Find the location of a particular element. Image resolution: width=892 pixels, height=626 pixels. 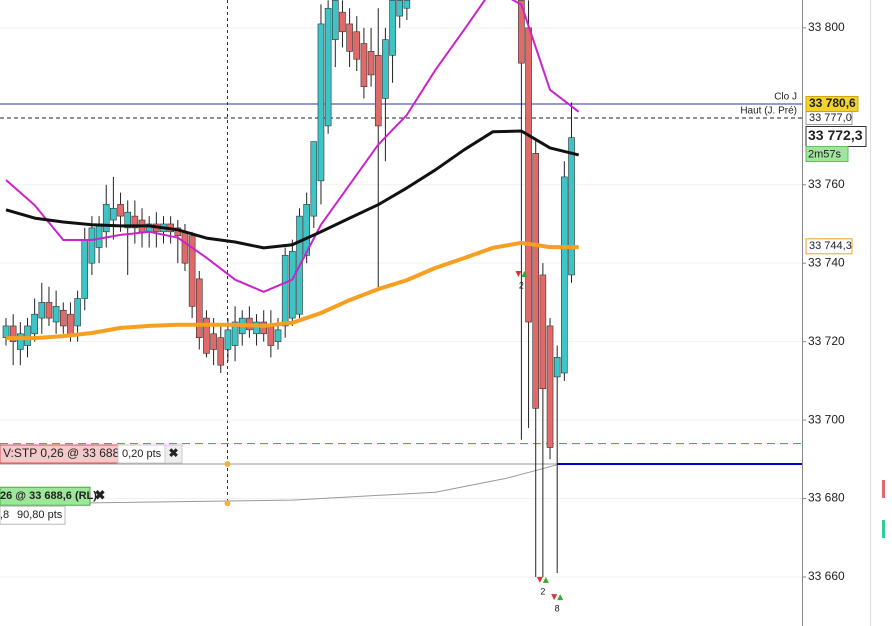

order-sub: ,8 is located at coordinates (4, 515).